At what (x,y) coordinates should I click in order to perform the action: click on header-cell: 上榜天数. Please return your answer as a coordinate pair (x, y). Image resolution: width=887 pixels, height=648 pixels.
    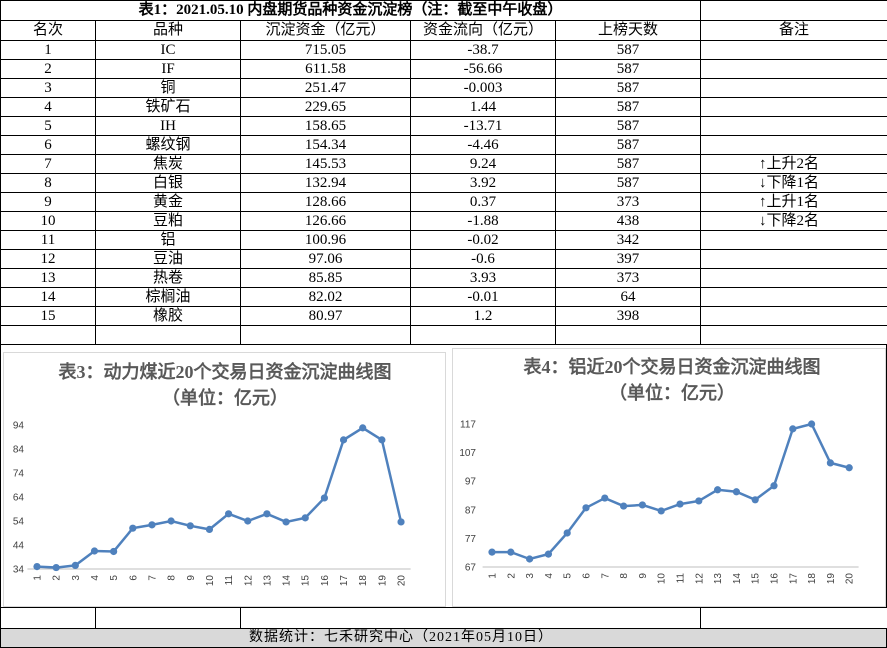
    Looking at the image, I should click on (628, 31).